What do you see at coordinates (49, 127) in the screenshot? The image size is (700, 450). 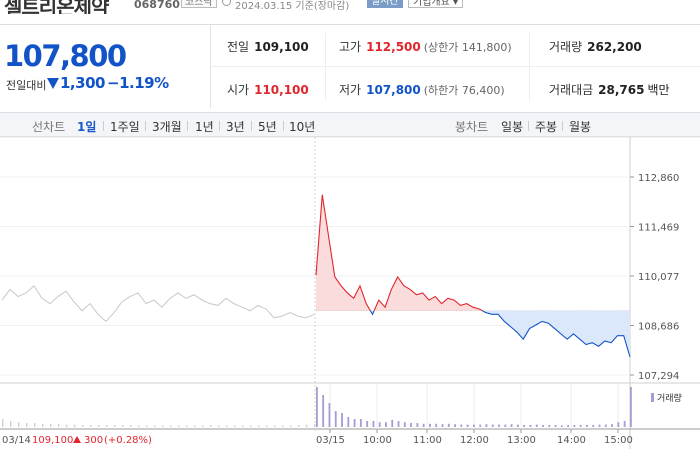 I see `line-chart-label: 선차트` at bounding box center [49, 127].